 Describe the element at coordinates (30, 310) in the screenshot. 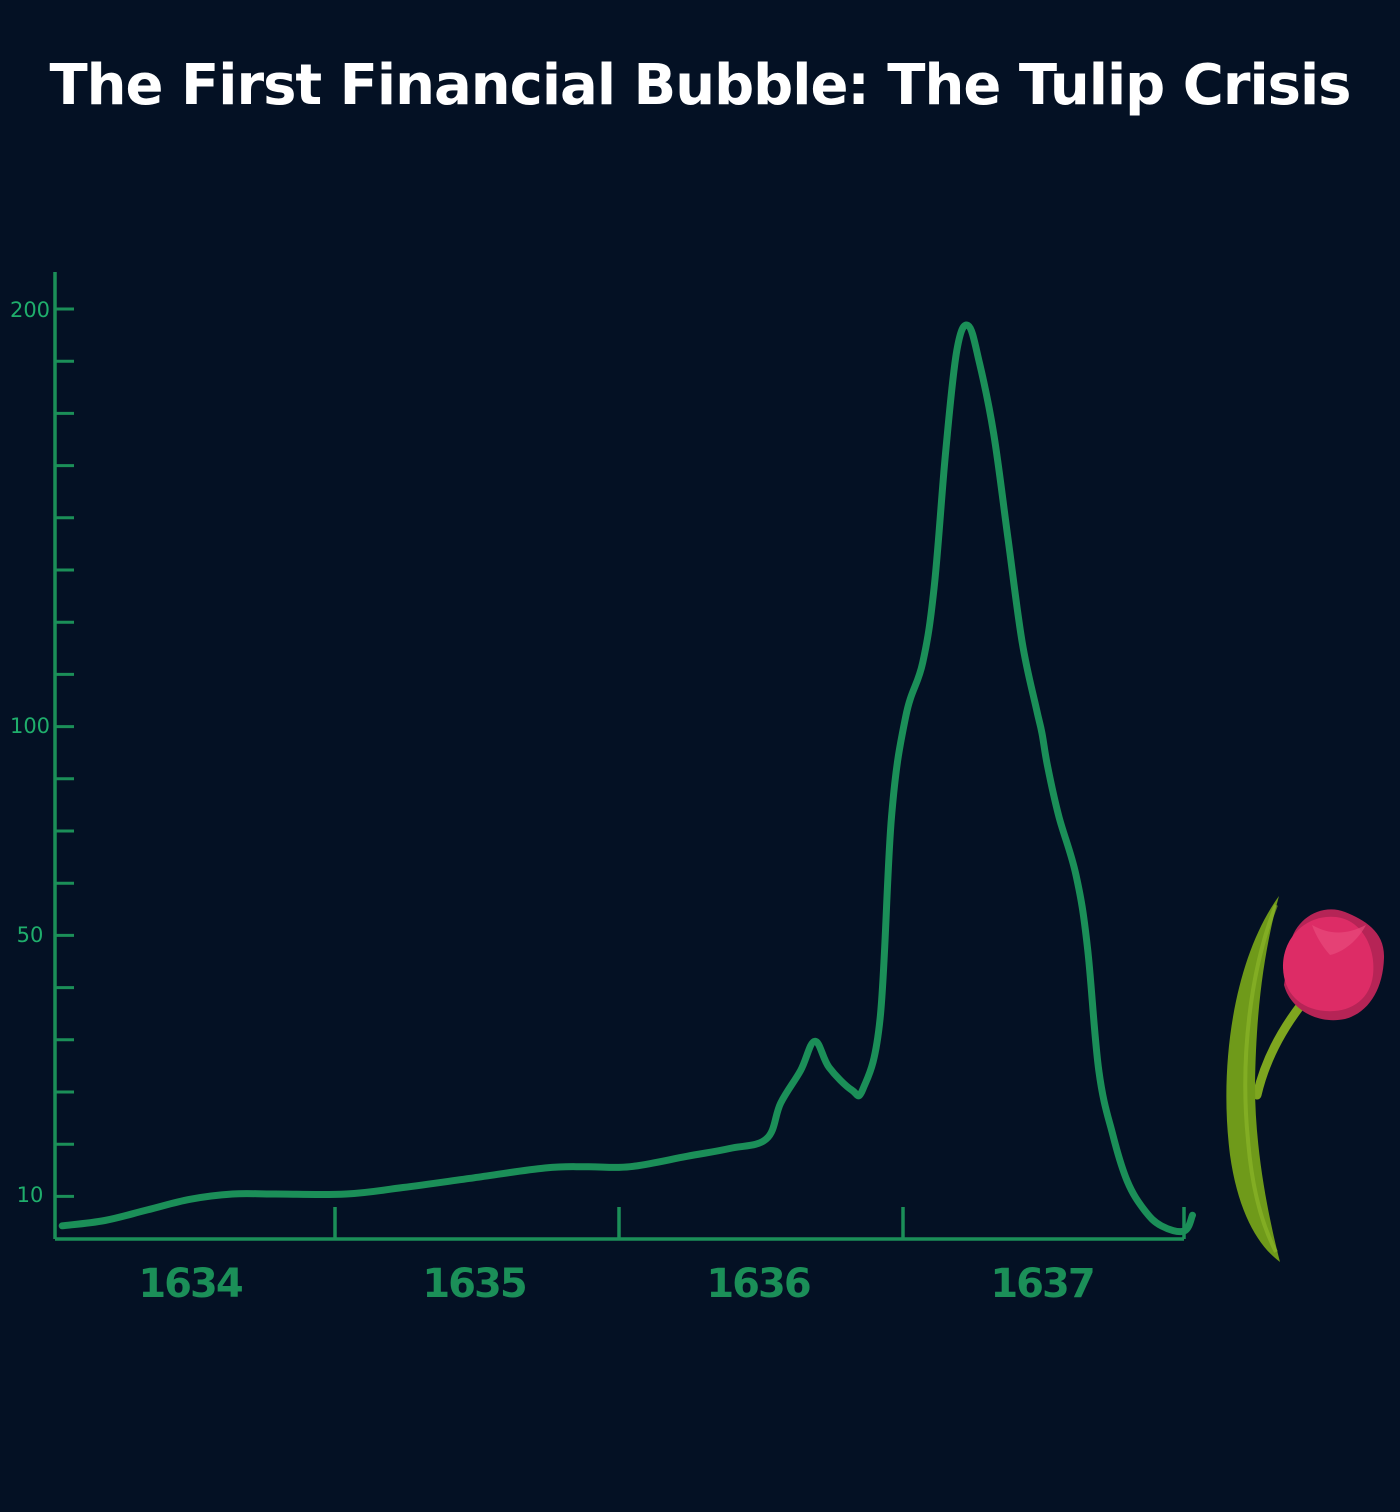

I see `y-tick-label: 200` at that location.